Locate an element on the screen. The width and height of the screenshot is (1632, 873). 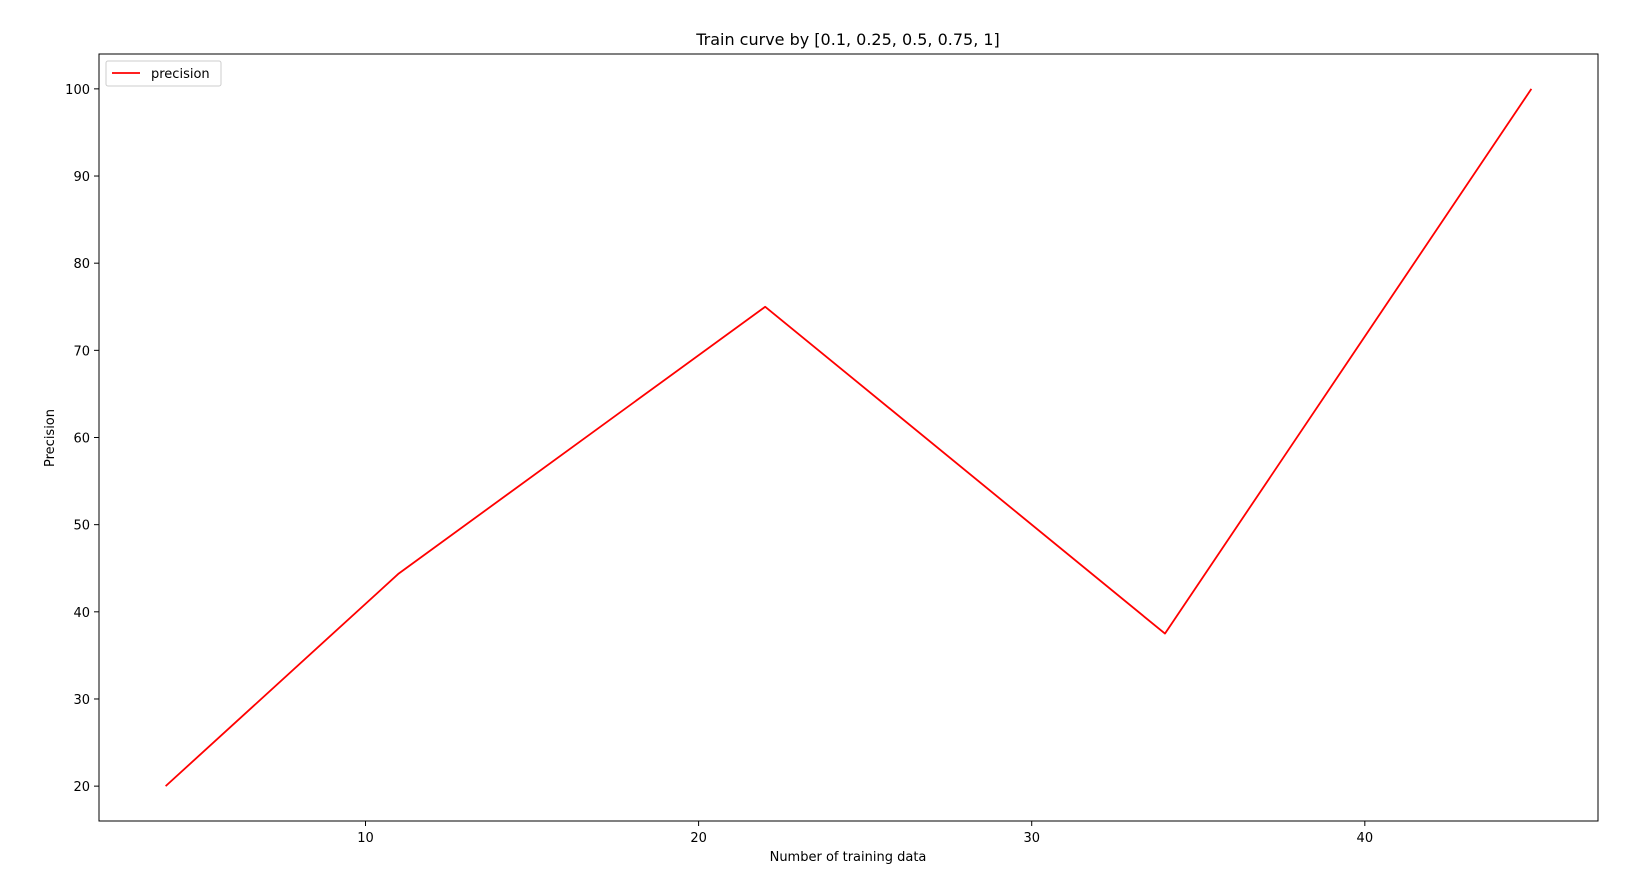
y-tick-label: 50 is located at coordinates (81, 526).